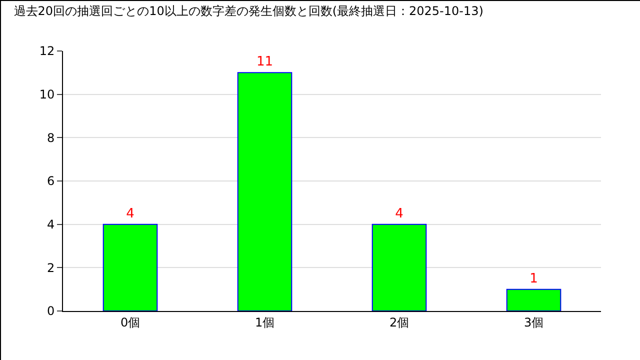 The width and height of the screenshot is (640, 360). What do you see at coordinates (50, 137) in the screenshot?
I see `y-tick-label: 8` at bounding box center [50, 137].